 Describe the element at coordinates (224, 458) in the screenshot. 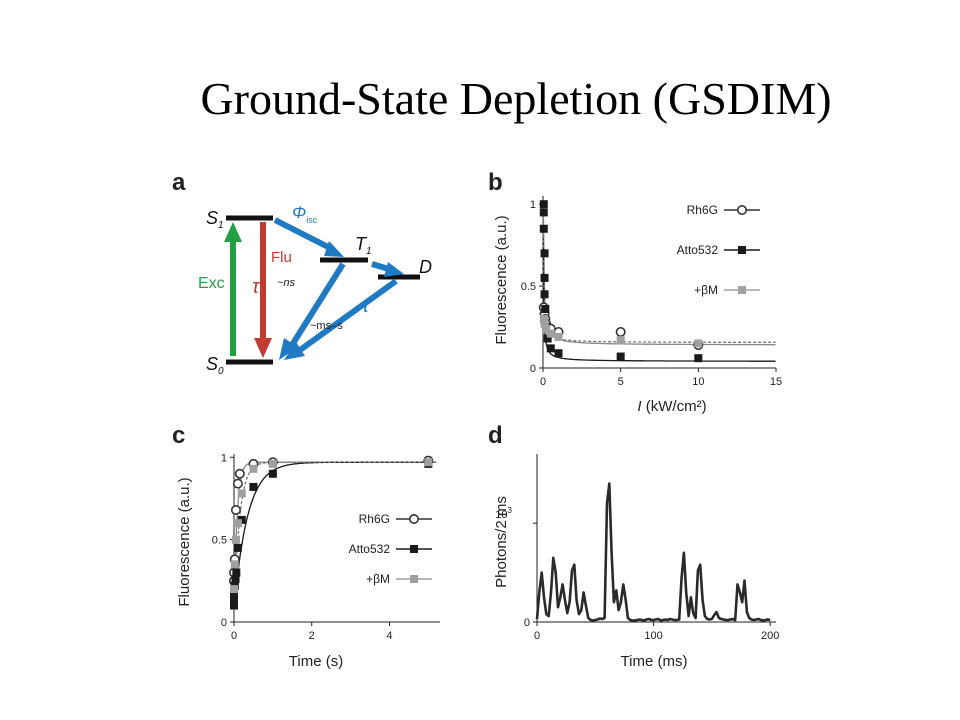

I see `c-y-tick-label: 1` at that location.